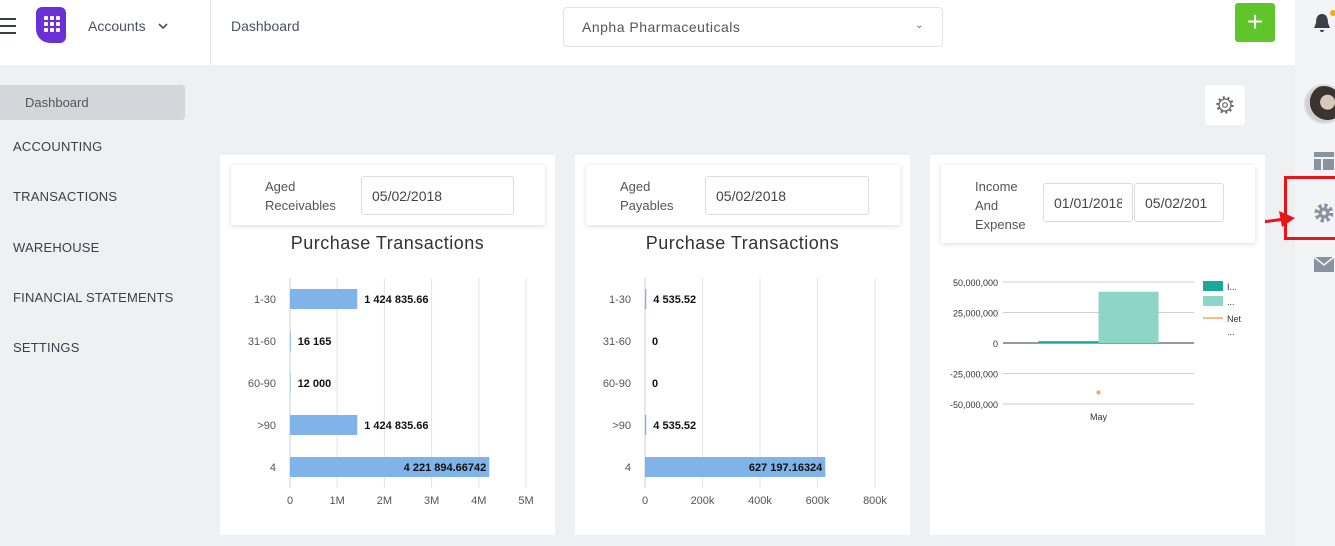 This screenshot has width=1335, height=546. What do you see at coordinates (210, 32) in the screenshot?
I see `topbar-divider` at bounding box center [210, 32].